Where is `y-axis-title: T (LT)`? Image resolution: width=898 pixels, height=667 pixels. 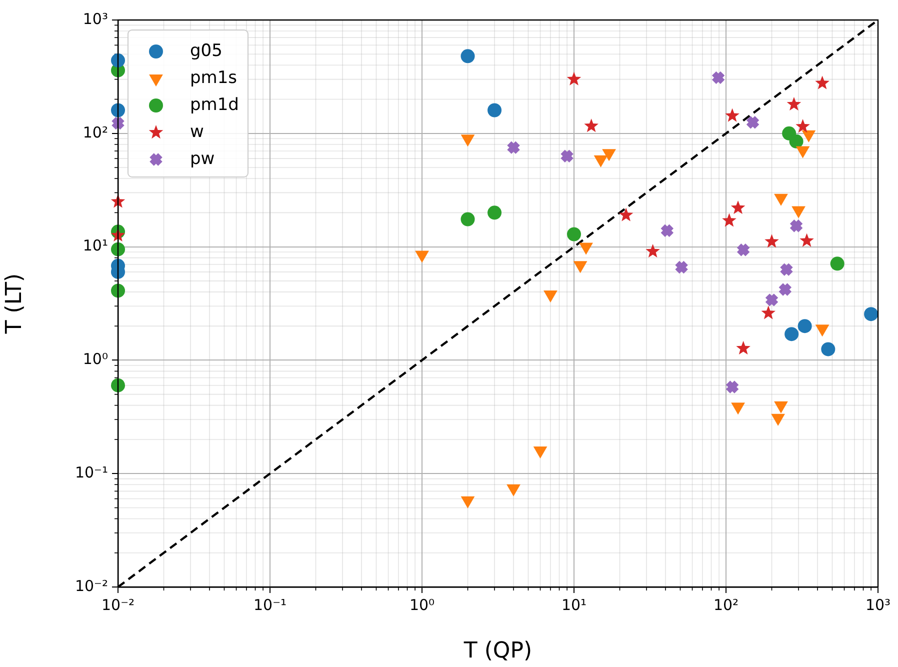
y-axis-title: T (LT) is located at coordinates (14, 304).